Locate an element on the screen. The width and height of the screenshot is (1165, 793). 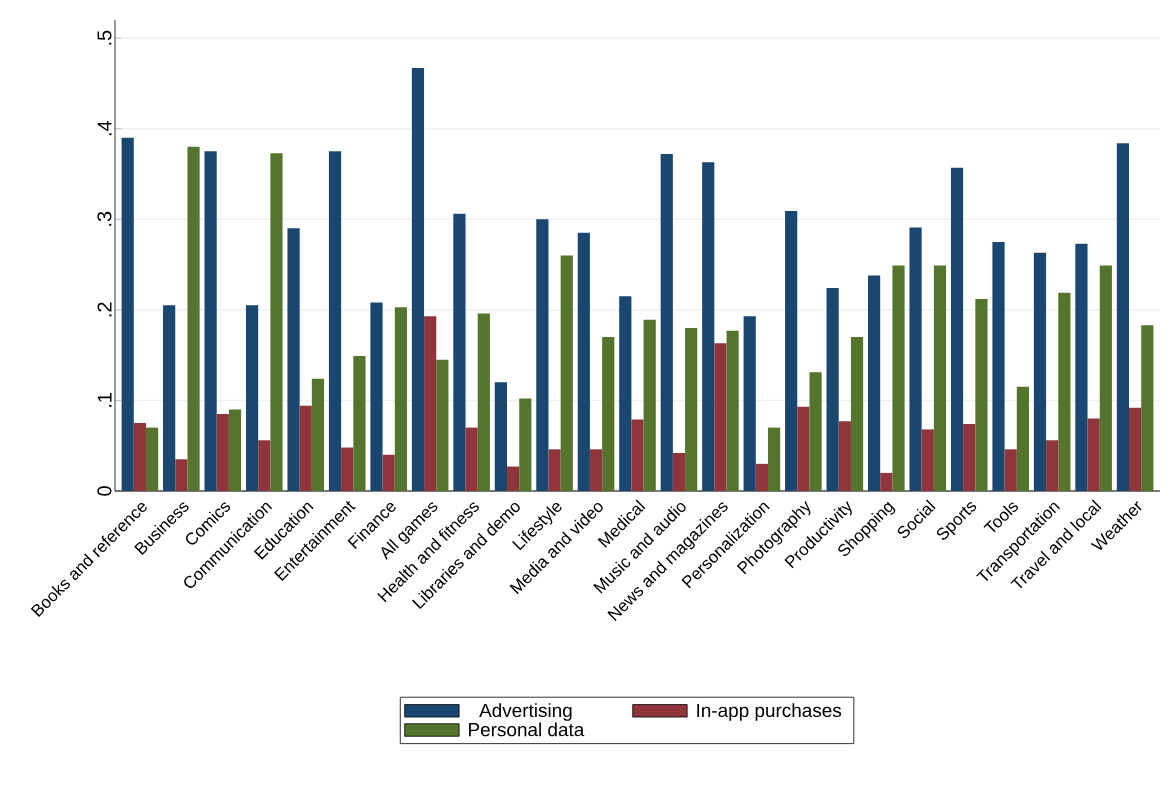
y-tick-label: .5 is located at coordinates (104, 37).